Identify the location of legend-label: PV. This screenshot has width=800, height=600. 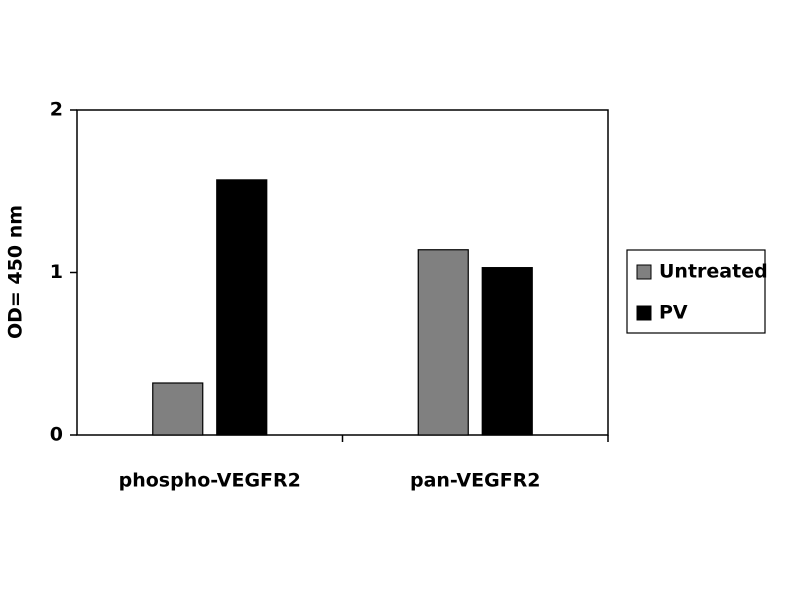
(673, 313).